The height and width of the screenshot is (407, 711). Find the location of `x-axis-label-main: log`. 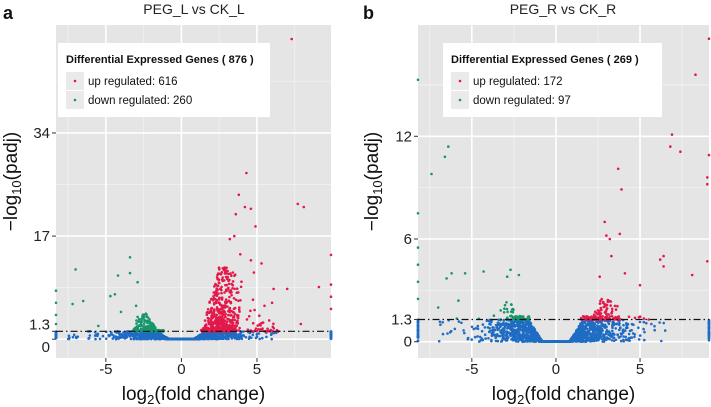

x-axis-label-main: log is located at coordinates (504, 394).